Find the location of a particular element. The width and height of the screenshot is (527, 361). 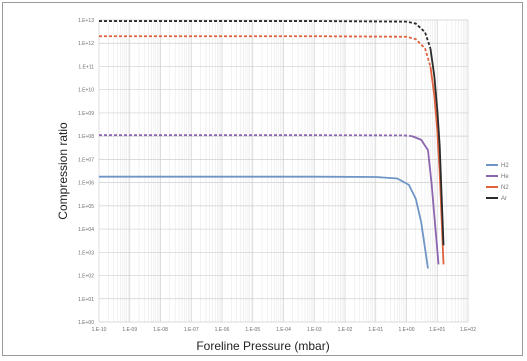

y-tick-label: 1.E+08 is located at coordinates (86, 137).